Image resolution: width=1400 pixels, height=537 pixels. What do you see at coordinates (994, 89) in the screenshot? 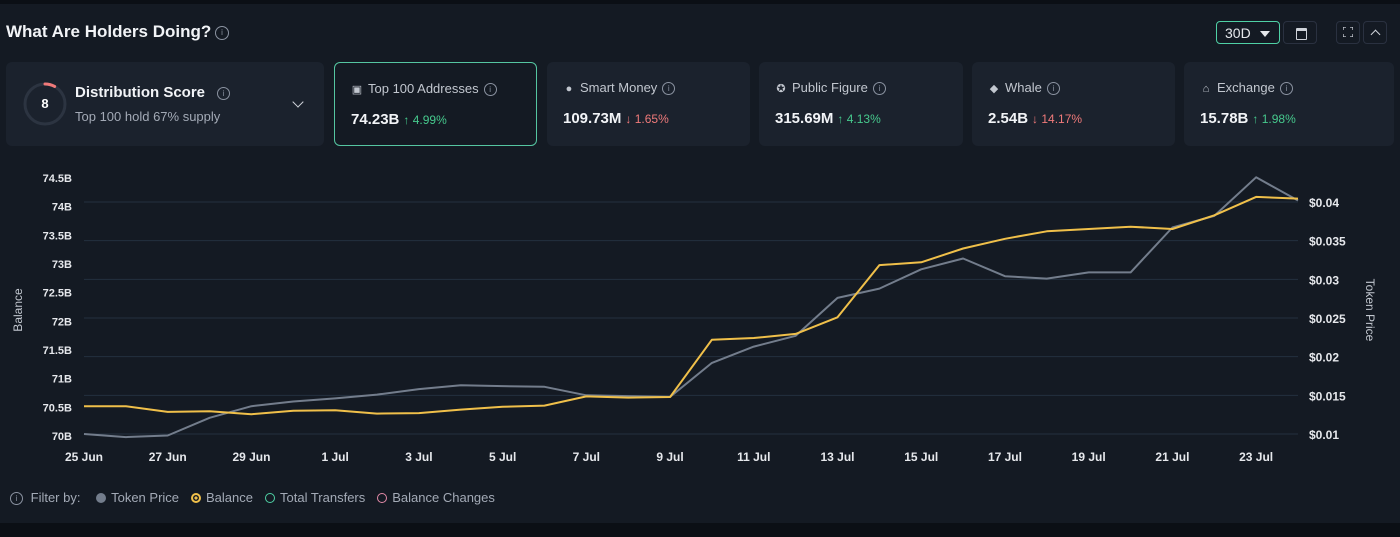
I see `whale-icon: ◆` at bounding box center [994, 89].